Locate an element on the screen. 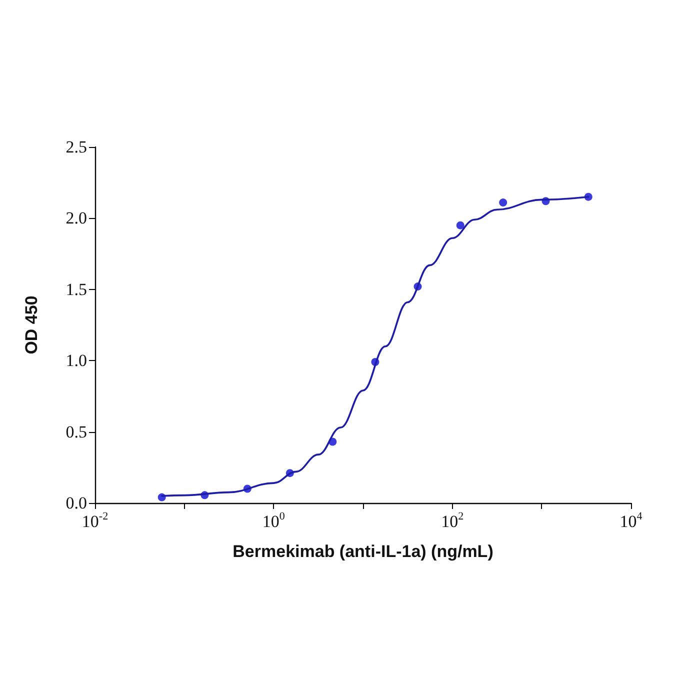 Image resolution: width=700 pixels, height=700 pixels. x-axis-title: Bermekimab (anti-IL-1a) (ng/mL) is located at coordinates (363, 551).